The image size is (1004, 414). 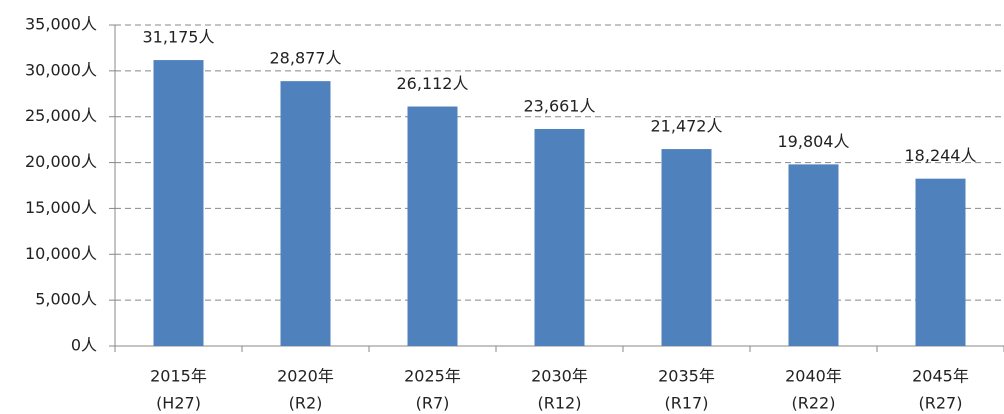 What do you see at coordinates (61, 207) in the screenshot?
I see `y-tick-label: 15,000人` at bounding box center [61, 207].